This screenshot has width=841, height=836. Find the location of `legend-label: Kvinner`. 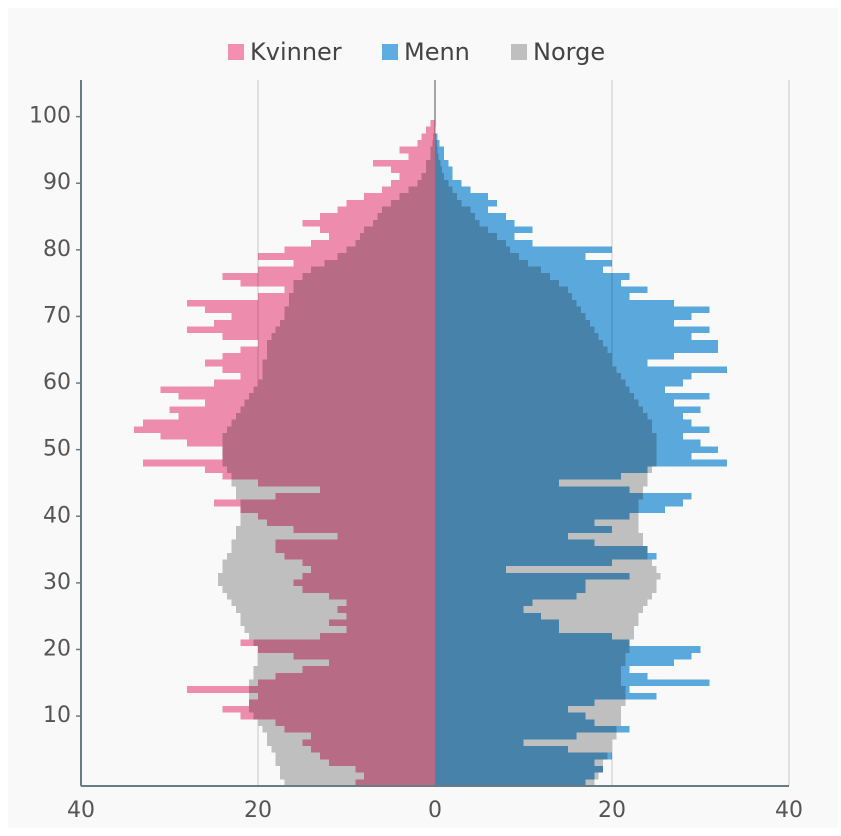

legend-label: Kvinner is located at coordinates (296, 52).